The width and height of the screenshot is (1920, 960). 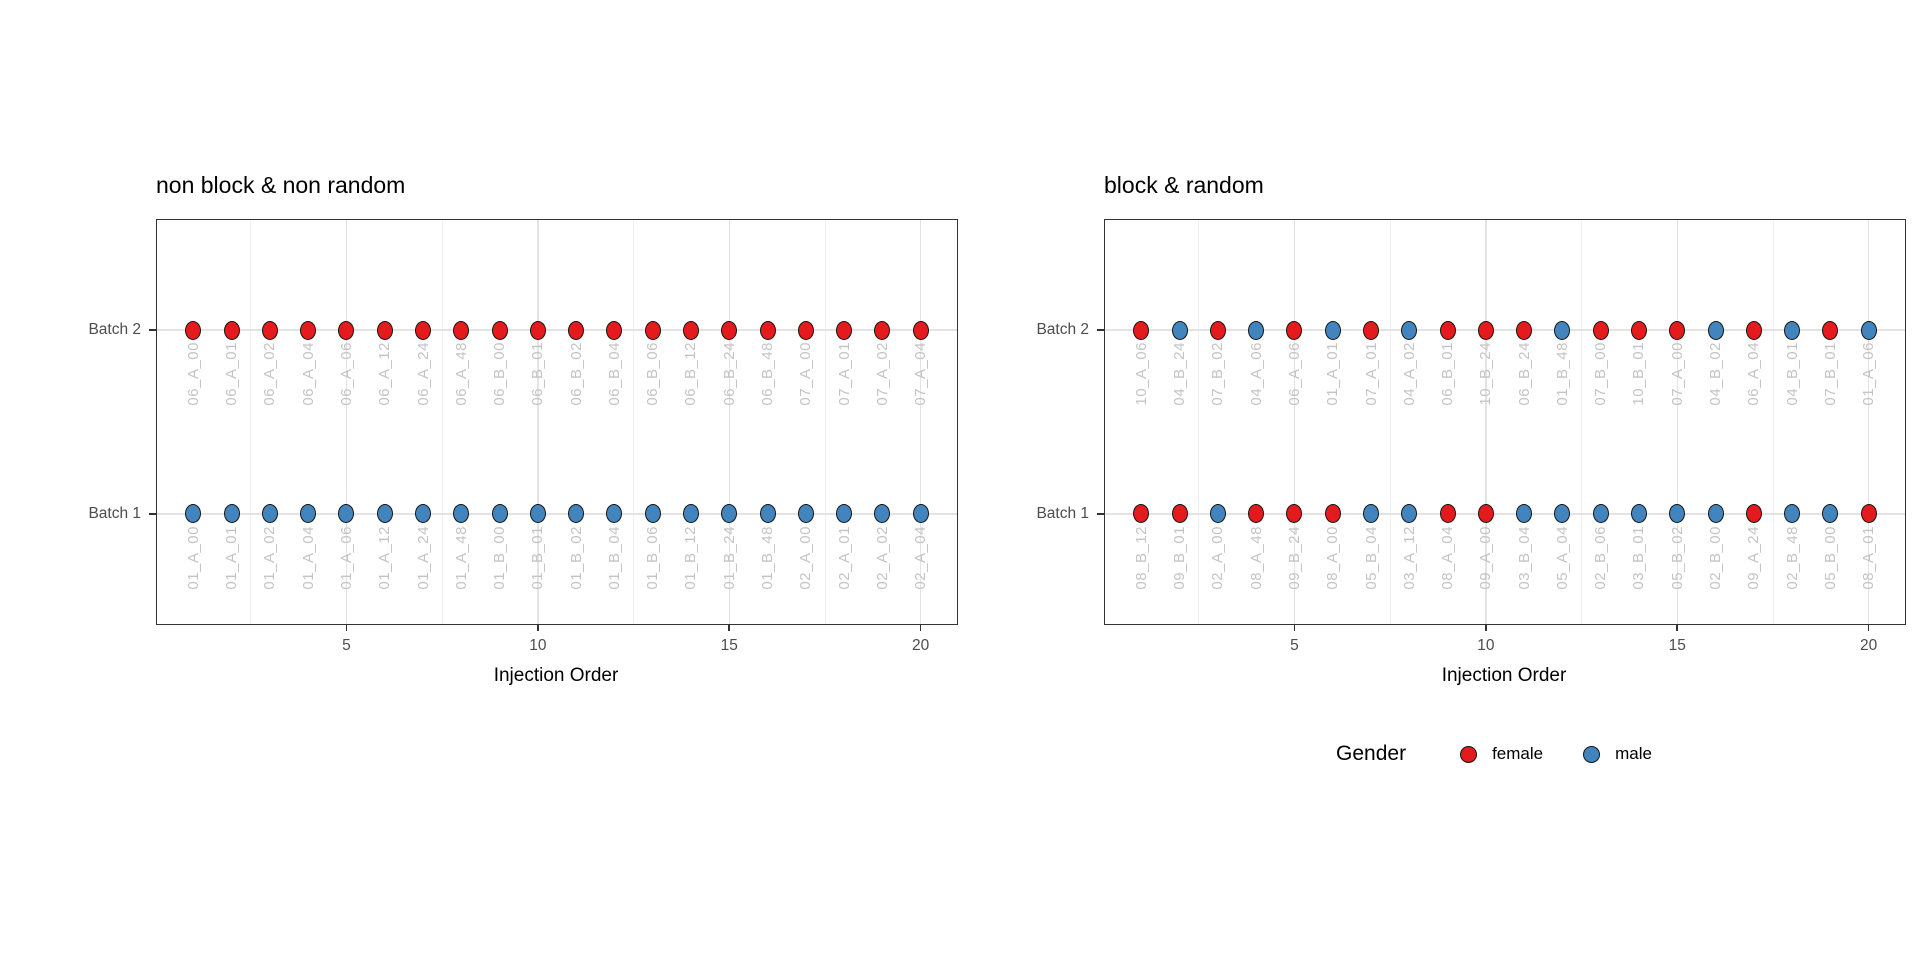 I want to click on sample-label: 02_A_04, so click(x=921, y=557).